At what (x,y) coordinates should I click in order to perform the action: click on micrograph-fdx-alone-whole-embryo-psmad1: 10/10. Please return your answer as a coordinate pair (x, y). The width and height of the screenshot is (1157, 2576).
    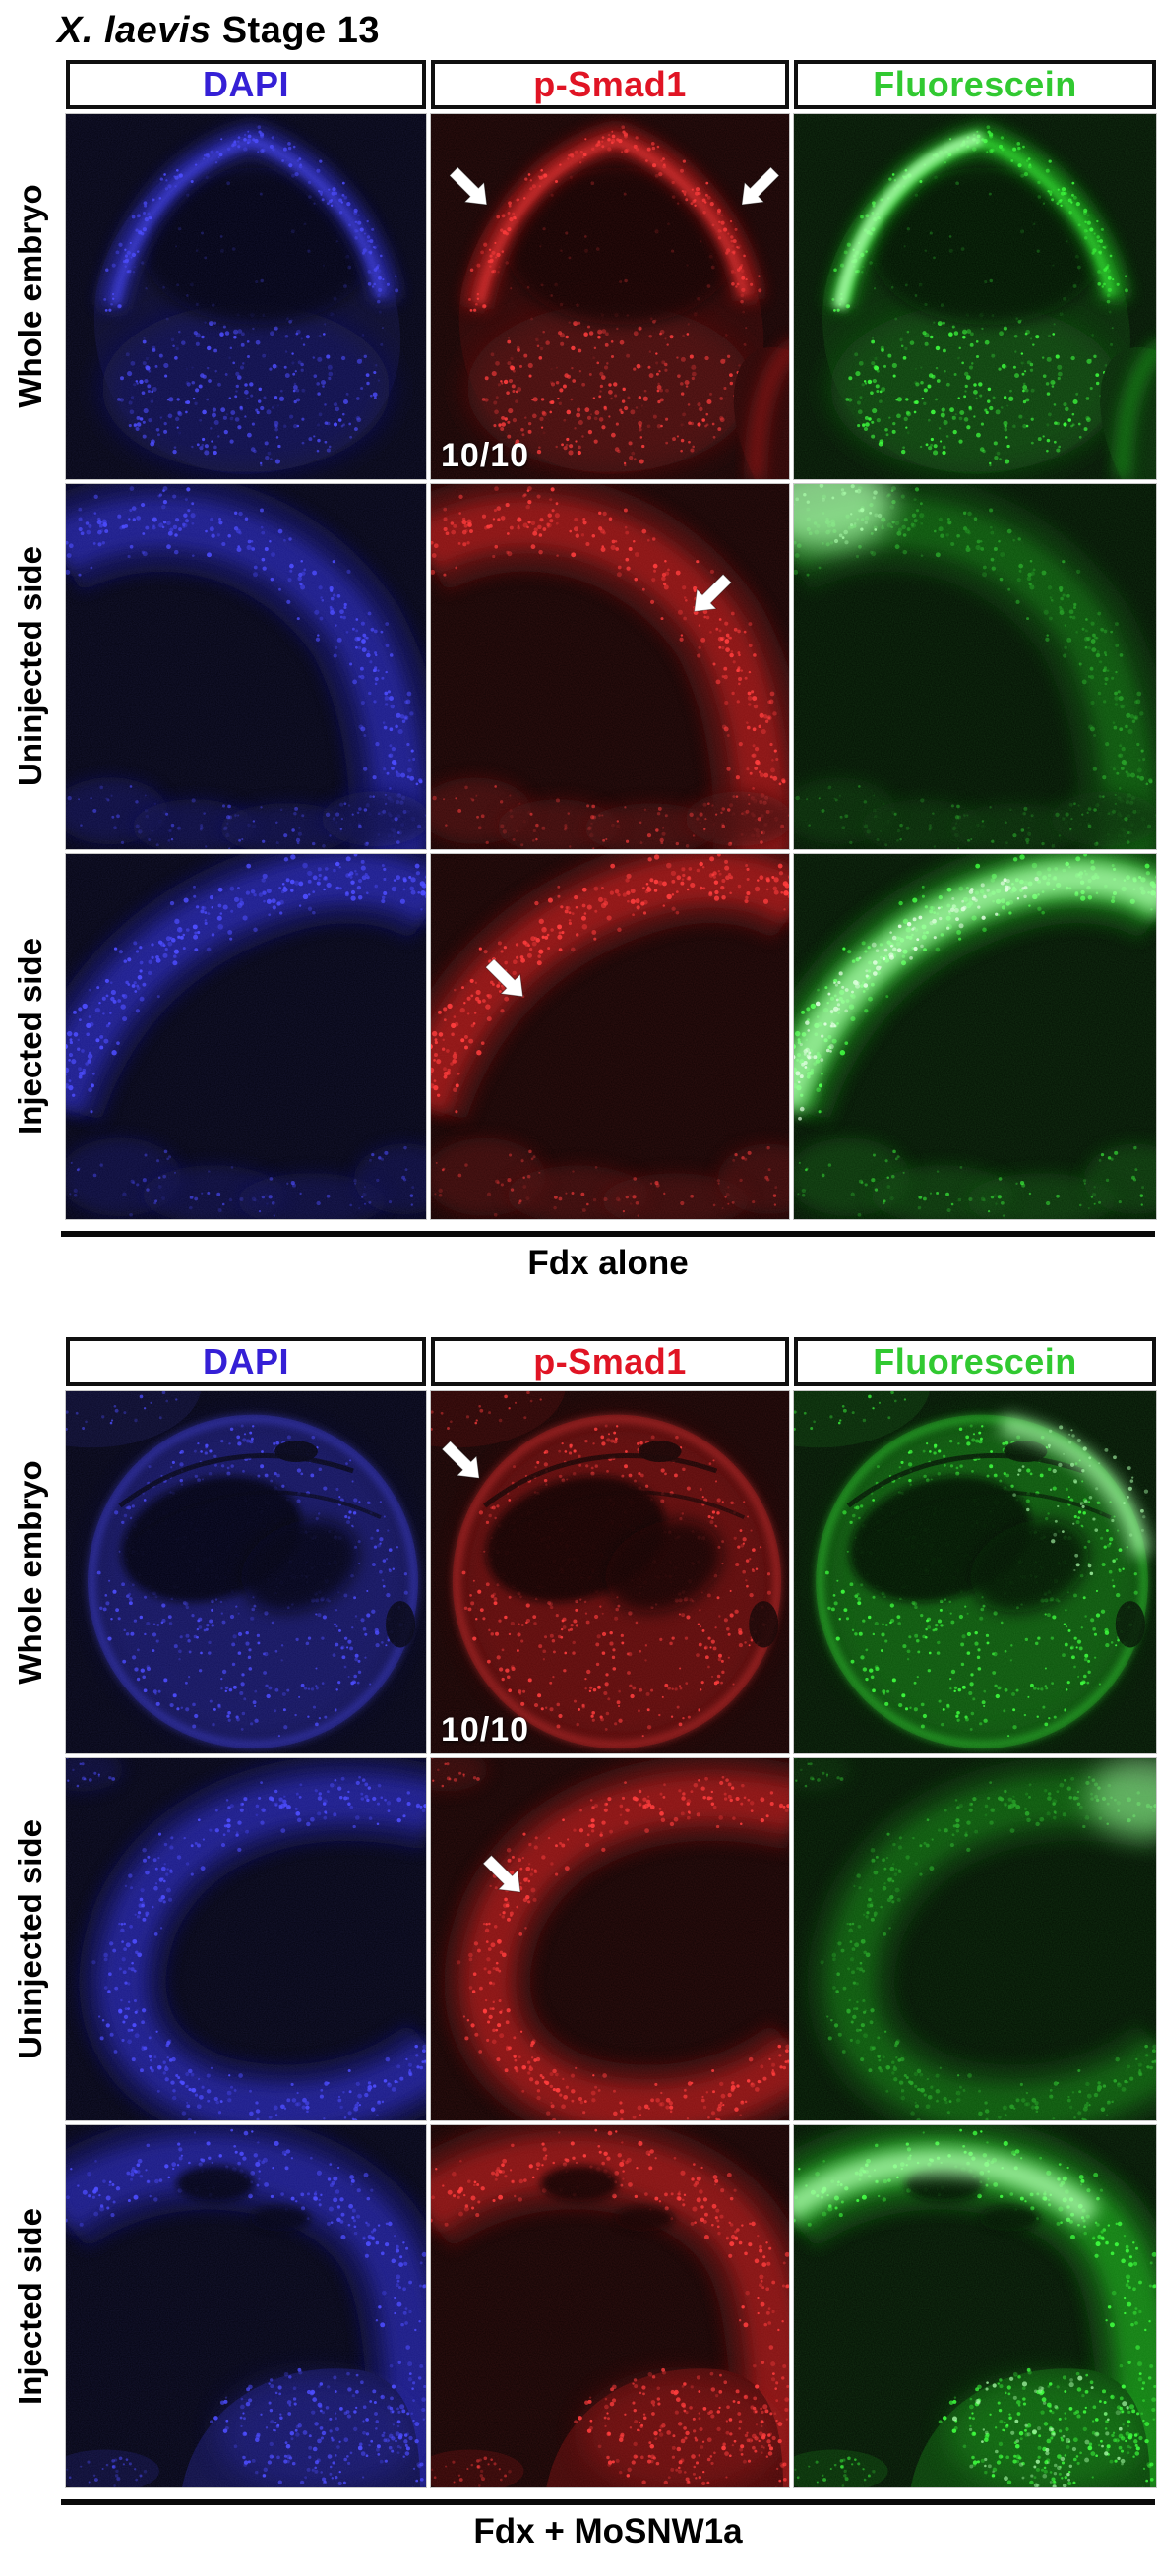
    Looking at the image, I should click on (610, 296).